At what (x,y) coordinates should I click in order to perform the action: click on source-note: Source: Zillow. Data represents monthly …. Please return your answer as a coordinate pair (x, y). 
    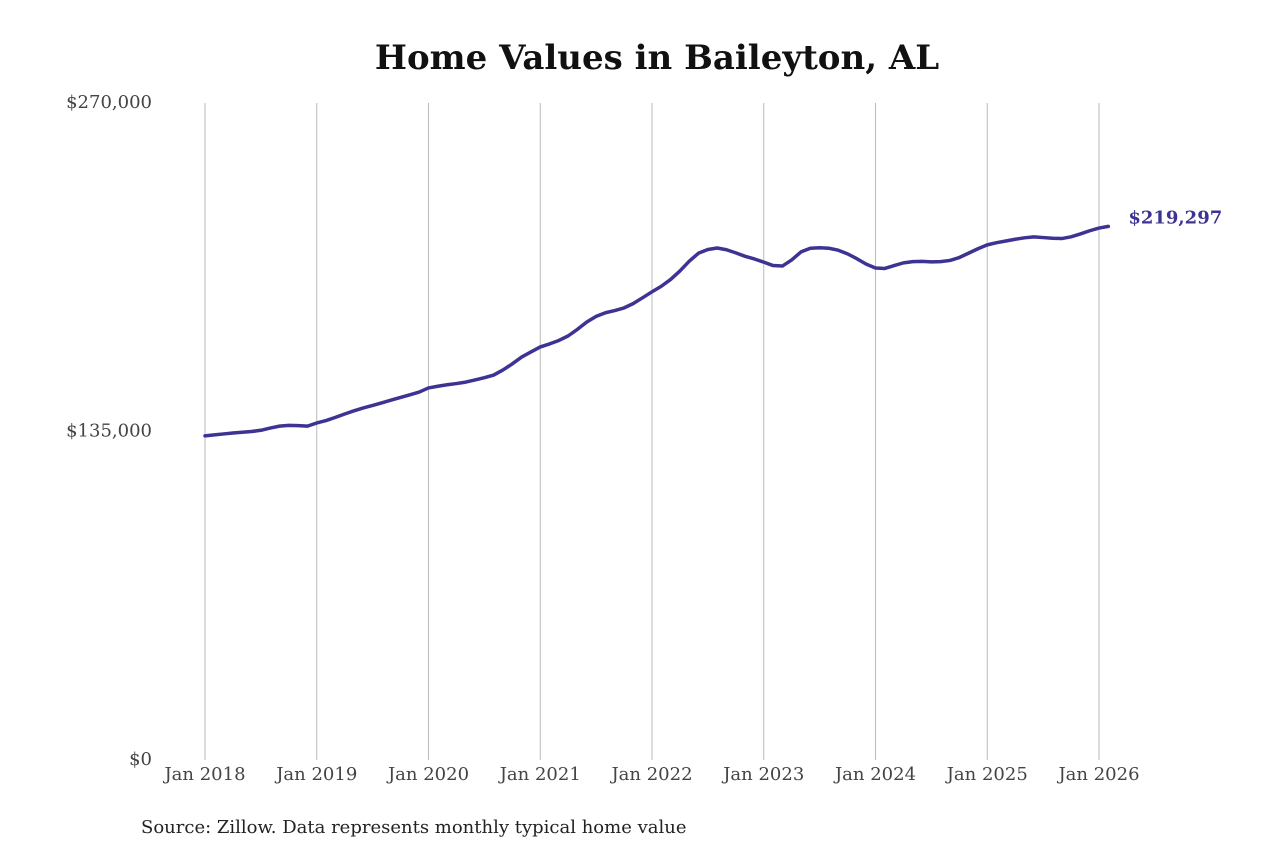
    Looking at the image, I should click on (414, 827).